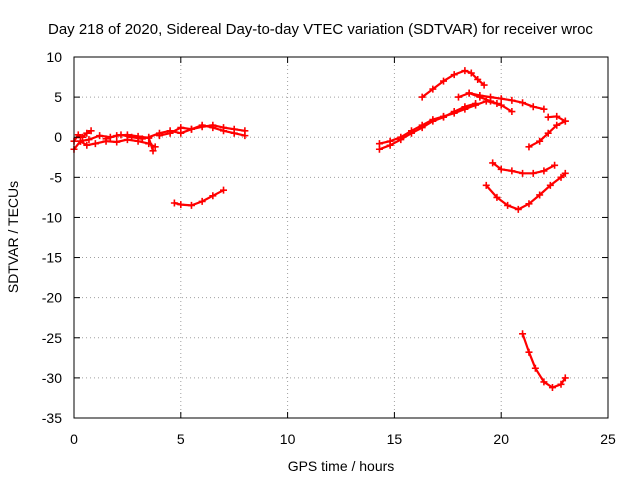 This screenshot has height=480, width=640. I want to click on x-tick-label: 20, so click(501, 439).